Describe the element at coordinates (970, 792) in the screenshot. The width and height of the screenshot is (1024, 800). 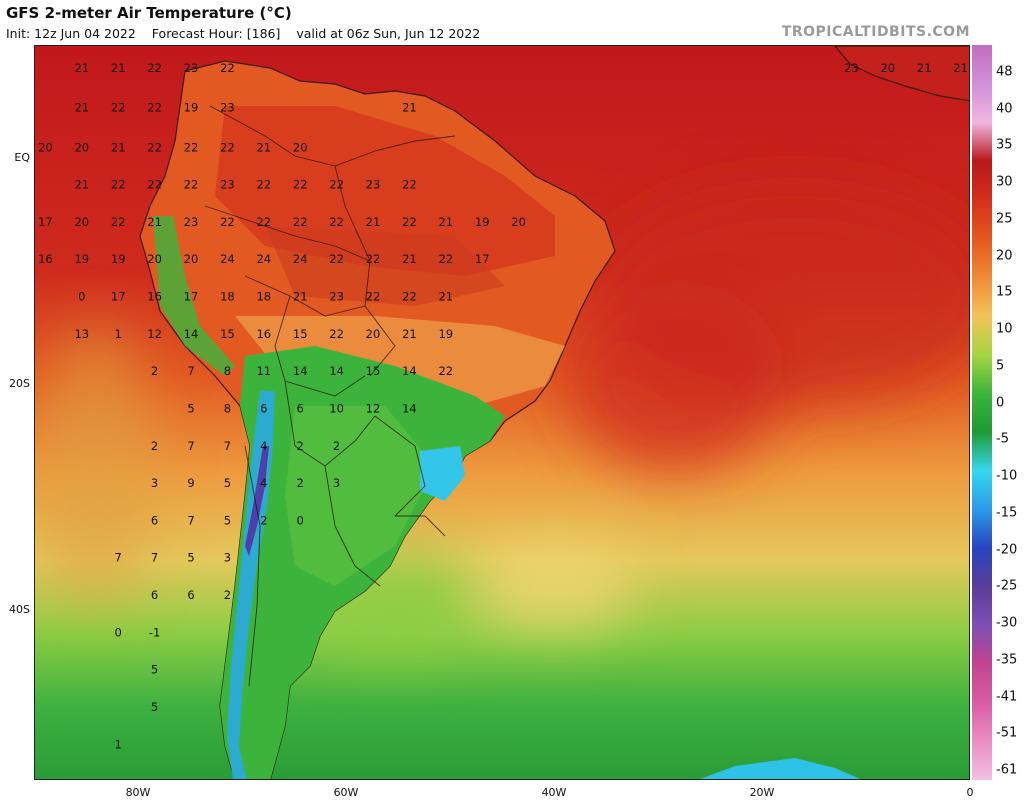
I see `longitude-label: 0` at that location.